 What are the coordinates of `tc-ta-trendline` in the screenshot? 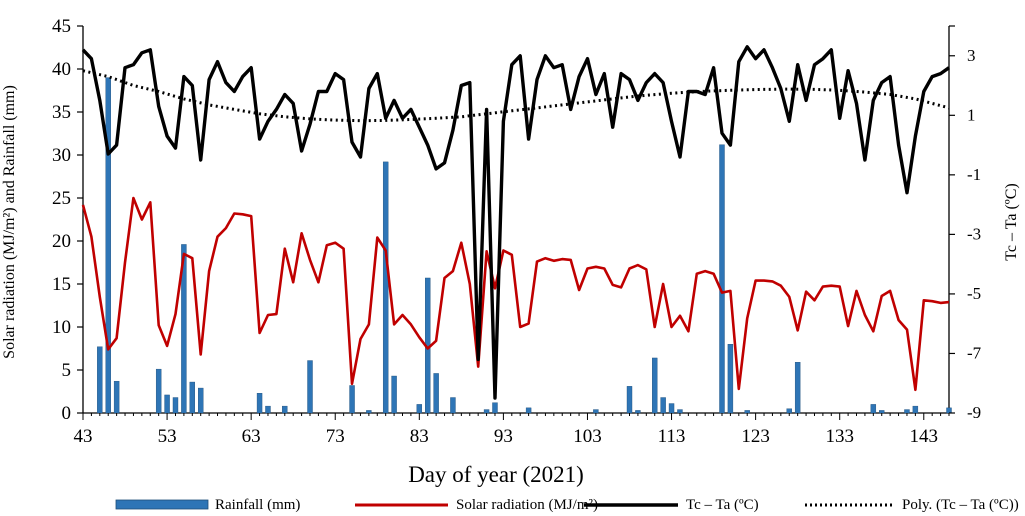 It's located at (516, 96).